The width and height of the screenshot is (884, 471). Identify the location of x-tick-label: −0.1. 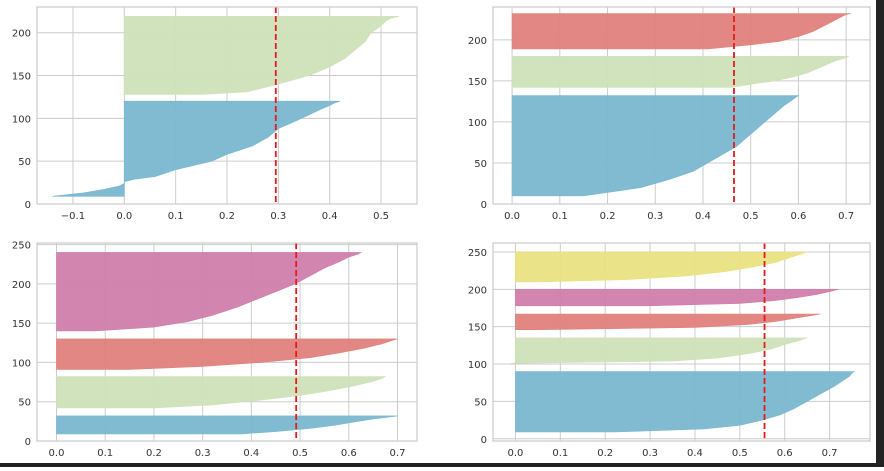
(73, 216).